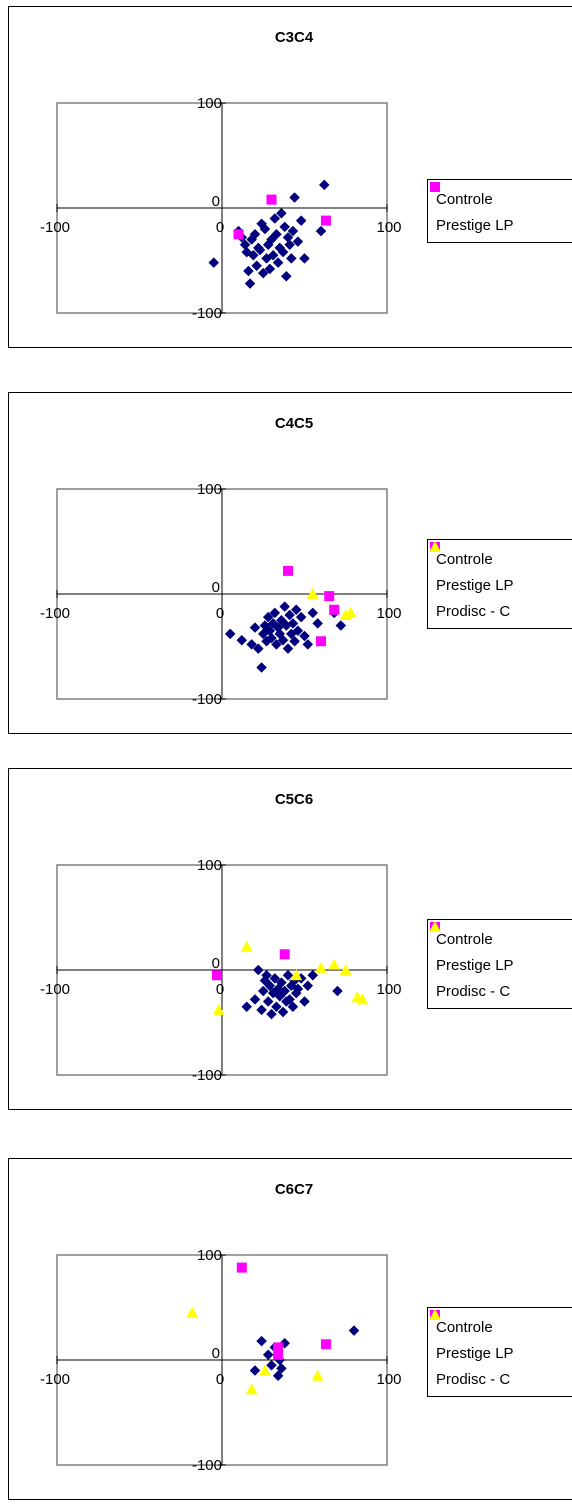  Describe the element at coordinates (294, 1189) in the screenshot. I see `chart-title: C6C7` at that location.